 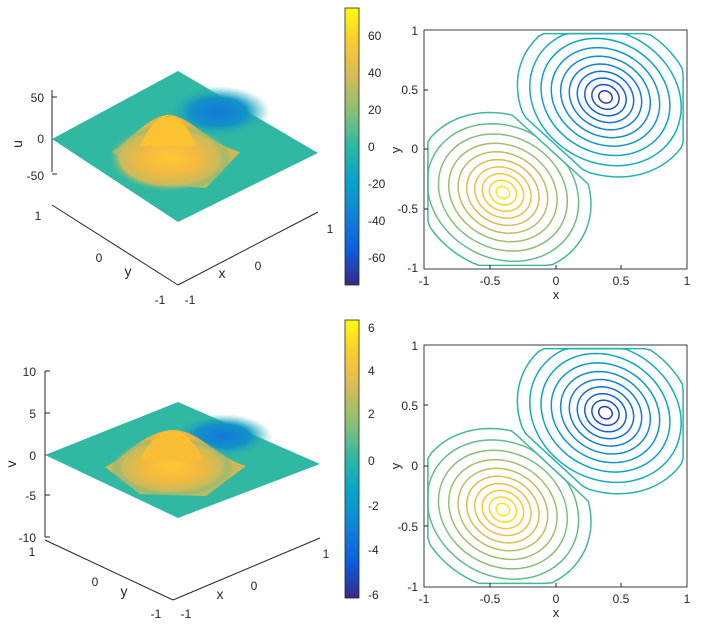 I want to click on colorbar-tick-label: -20, so click(x=377, y=184).